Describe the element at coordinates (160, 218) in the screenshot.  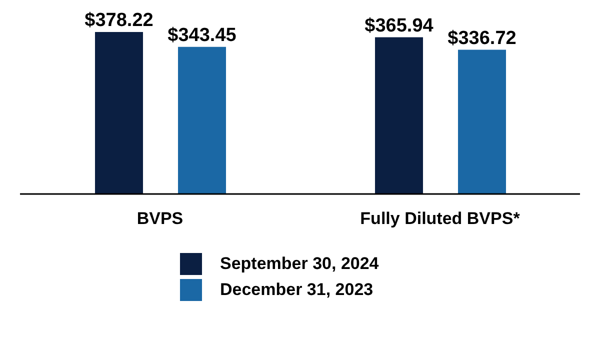
I see `x-tick-label: BVPS` at that location.